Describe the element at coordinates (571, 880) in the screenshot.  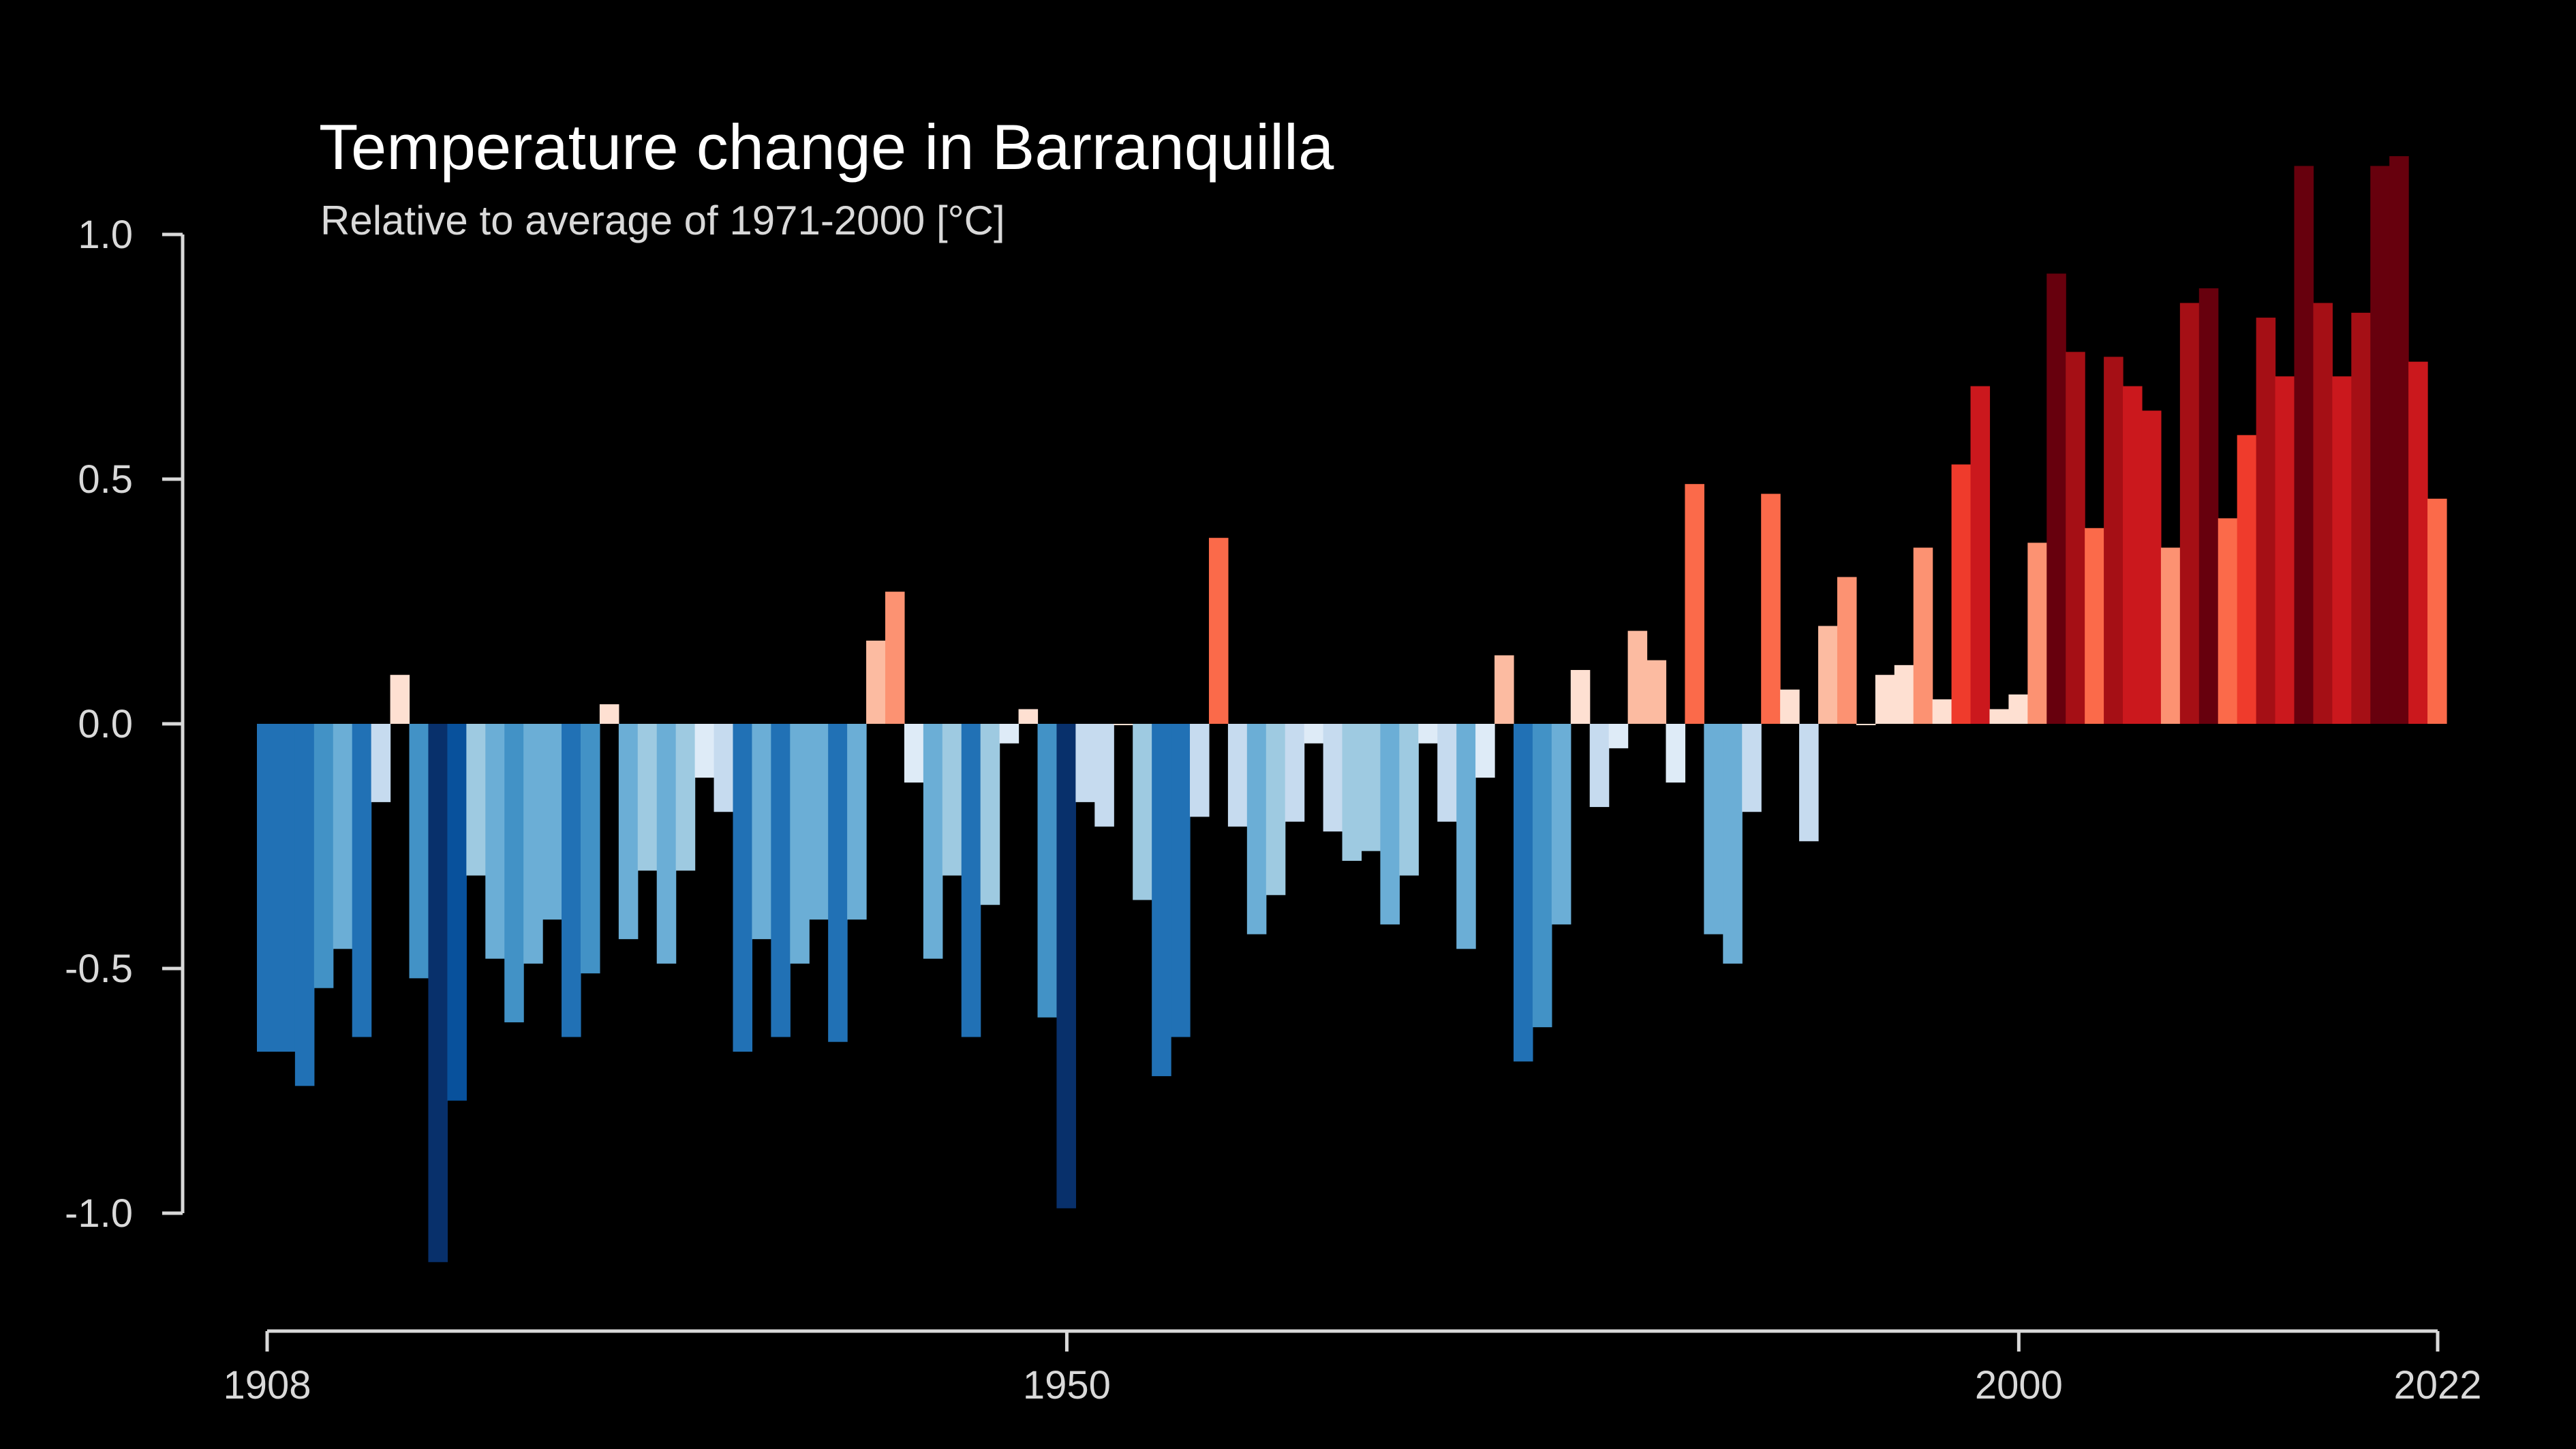
I see `bar-1924` at that location.